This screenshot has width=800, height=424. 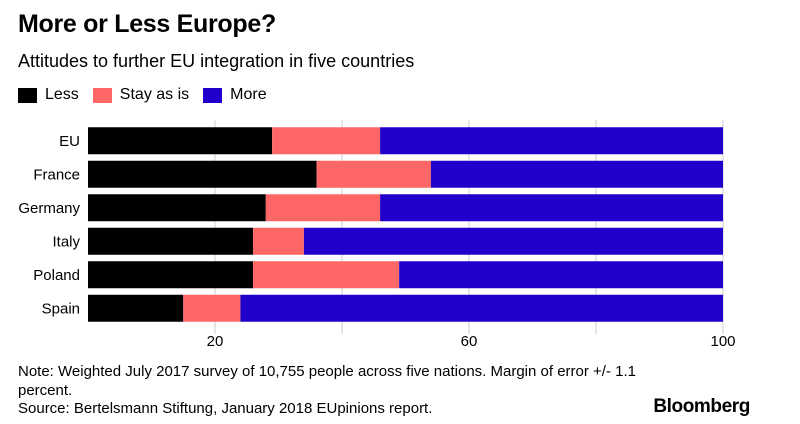 I want to click on bar-spain-more, so click(x=481, y=308).